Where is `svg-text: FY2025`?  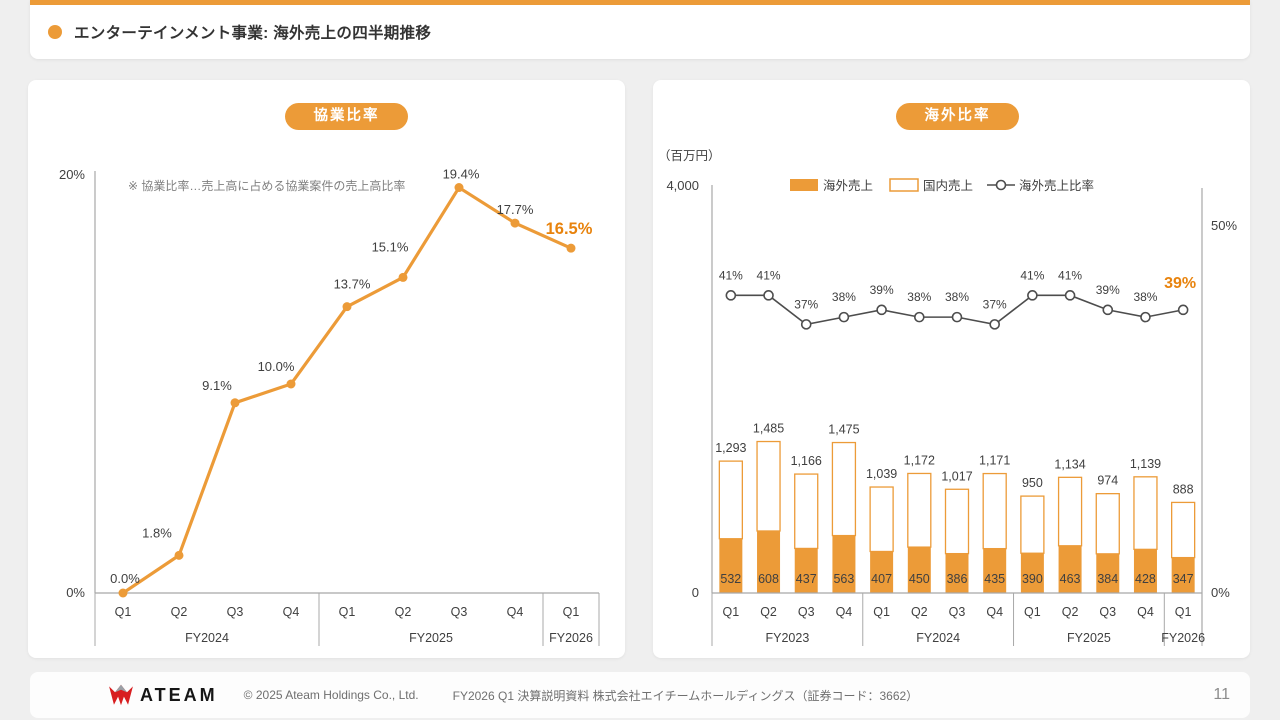
svg-text: FY2025 is located at coordinates (431, 638).